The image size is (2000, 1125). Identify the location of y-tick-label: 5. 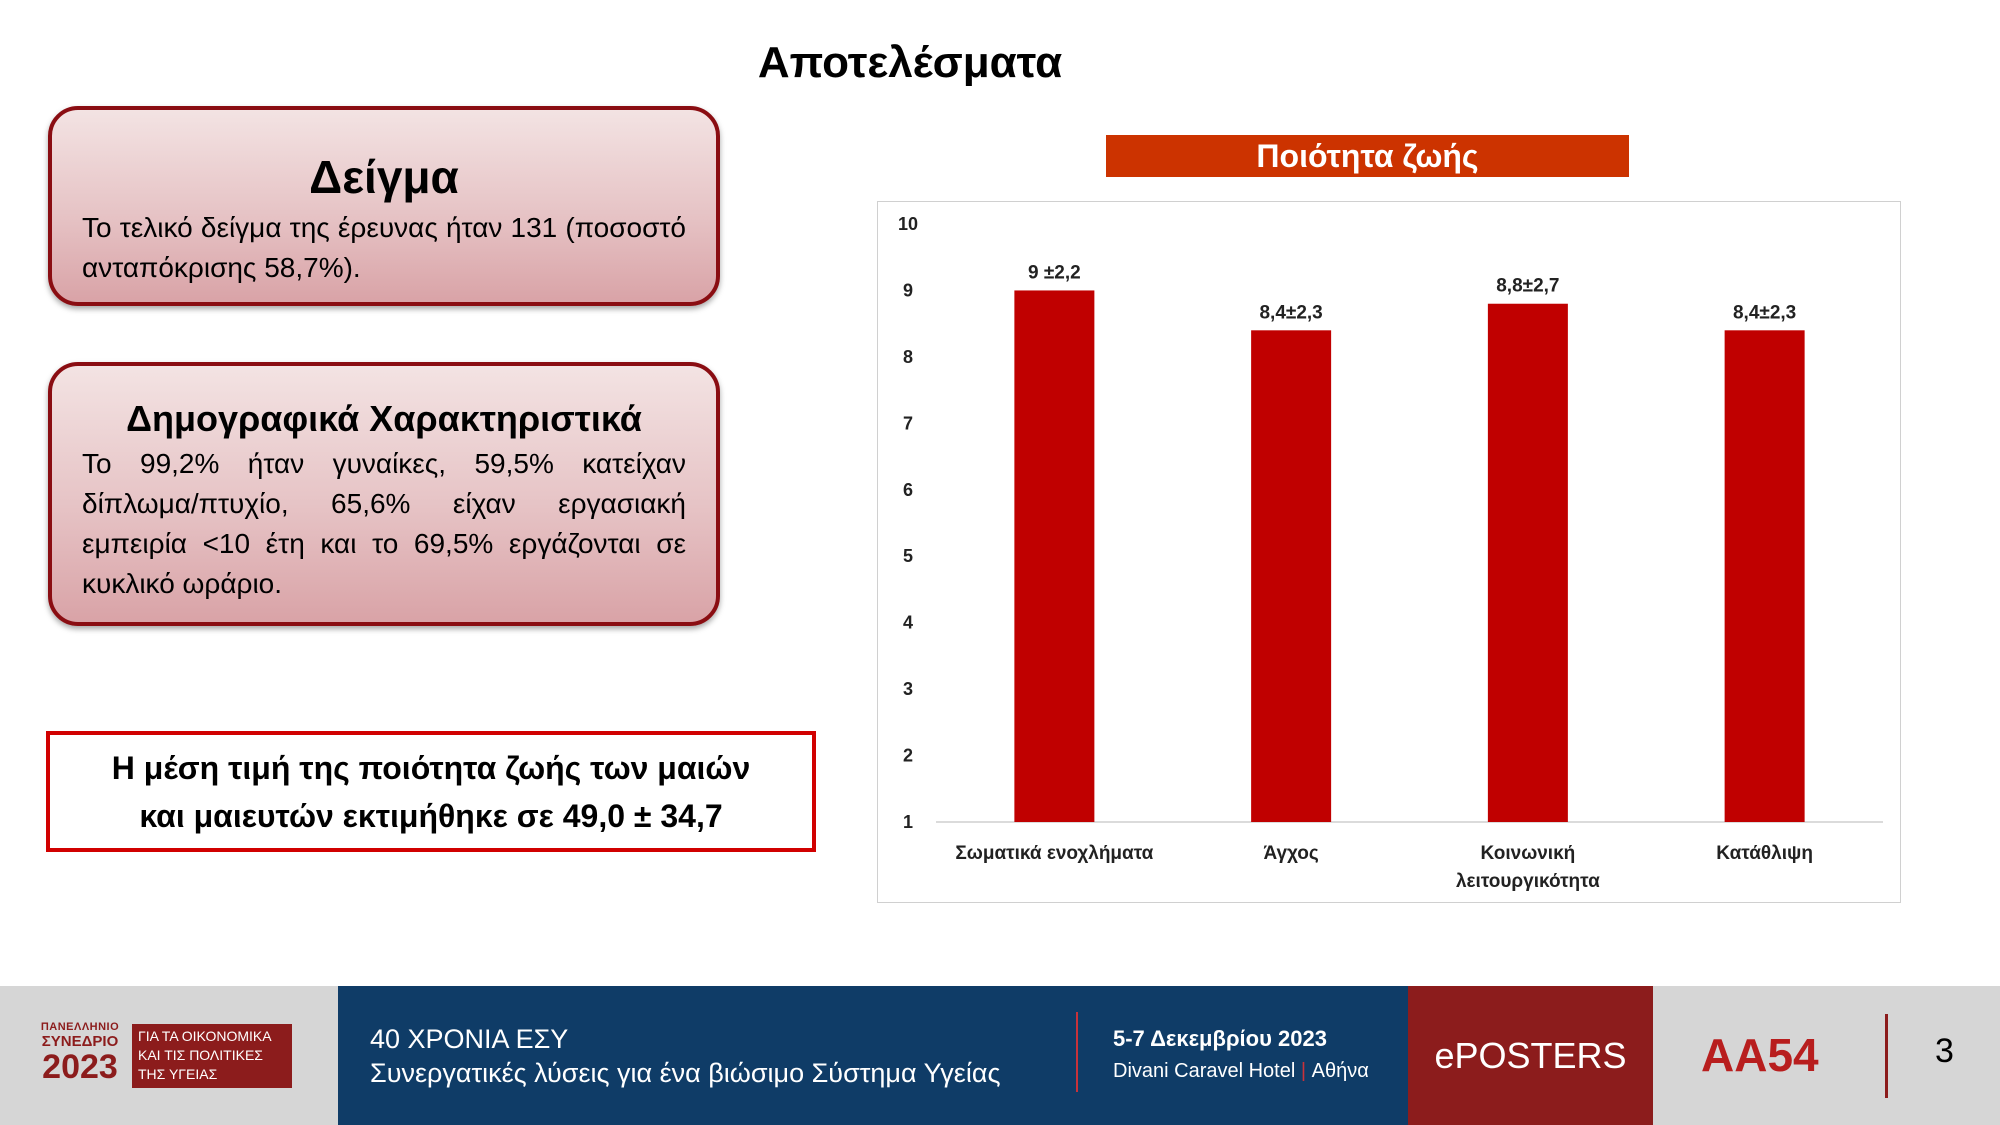
(908, 556).